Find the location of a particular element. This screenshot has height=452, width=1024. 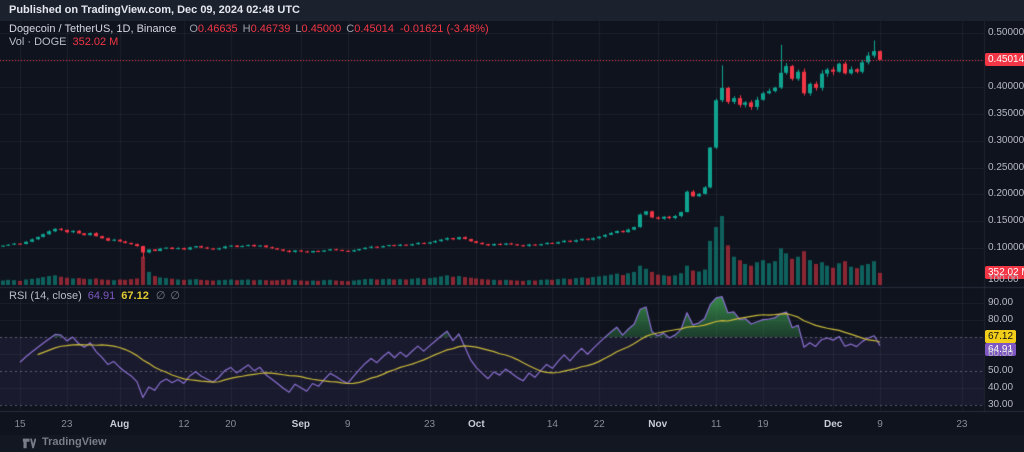

time-tick-label: 14 is located at coordinates (552, 424).